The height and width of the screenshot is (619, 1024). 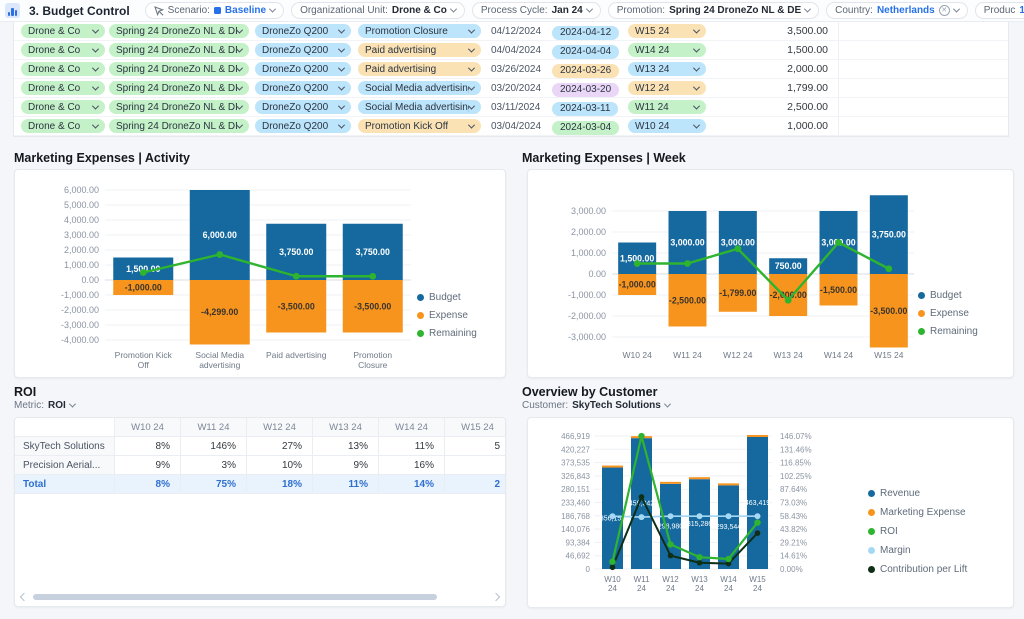 What do you see at coordinates (586, 70) in the screenshot?
I see `date-tag-pill: 2024-03-26` at bounding box center [586, 70].